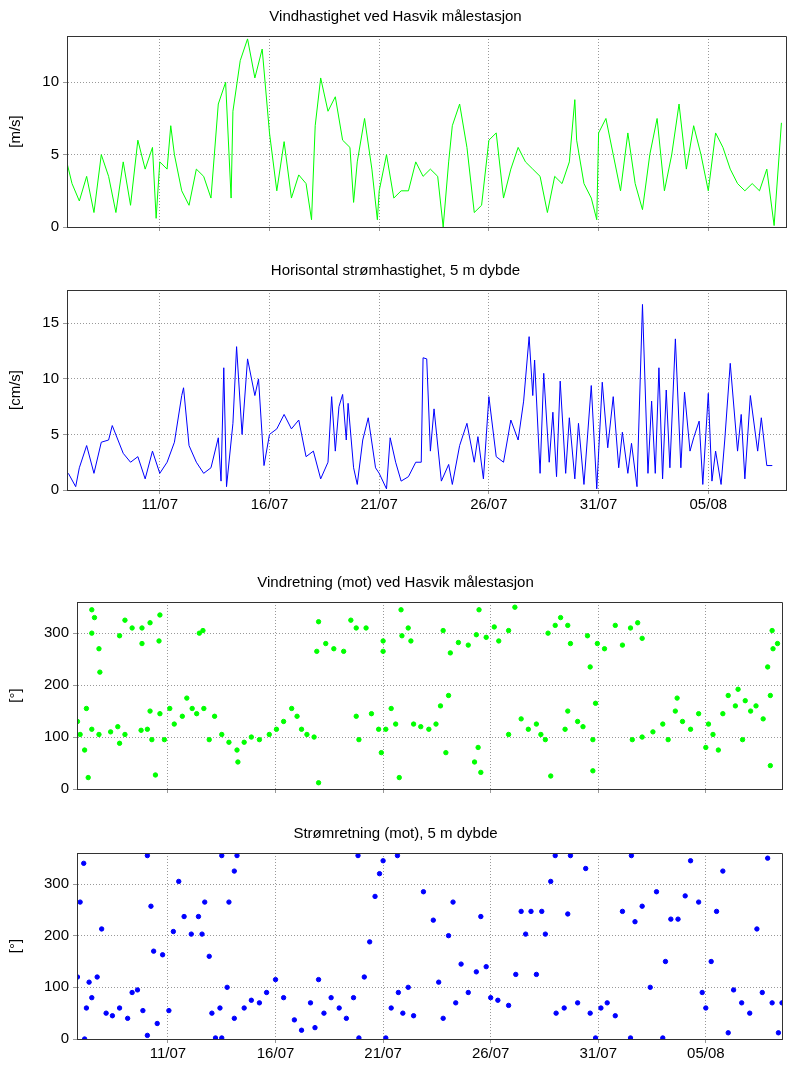 This screenshot has height=1065, width=787. Describe the element at coordinates (15, 131) in the screenshot. I see `y-axis-title: [m/s]` at that location.